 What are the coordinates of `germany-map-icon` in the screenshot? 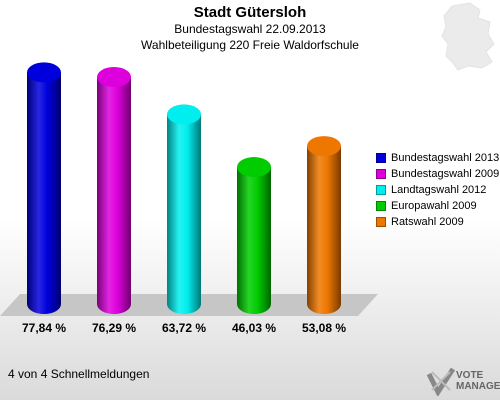 It's located at (468, 36).